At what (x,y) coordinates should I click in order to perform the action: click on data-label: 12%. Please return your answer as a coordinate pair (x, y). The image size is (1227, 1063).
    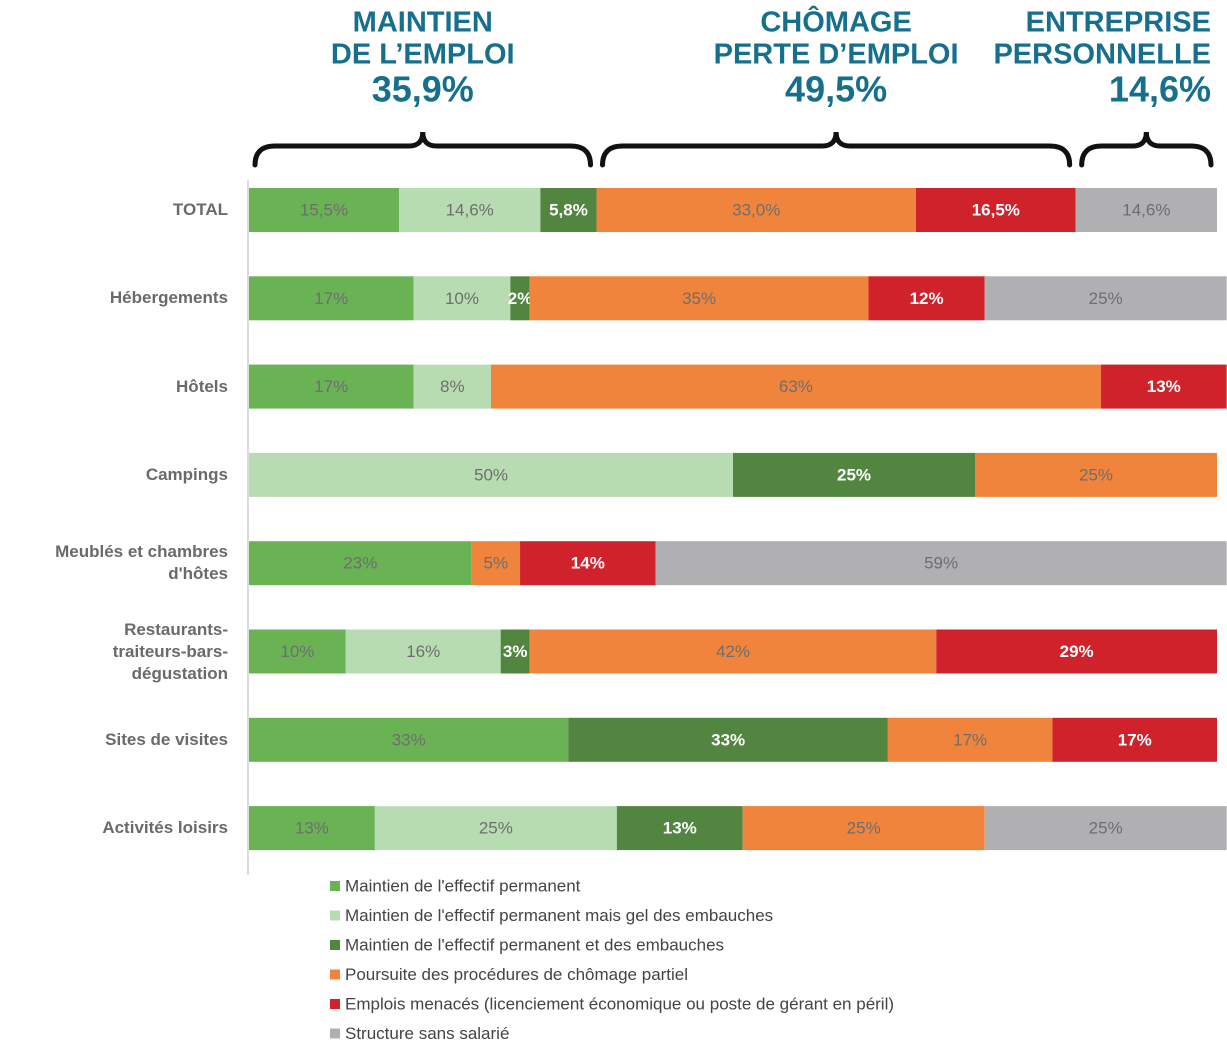
    Looking at the image, I should click on (927, 298).